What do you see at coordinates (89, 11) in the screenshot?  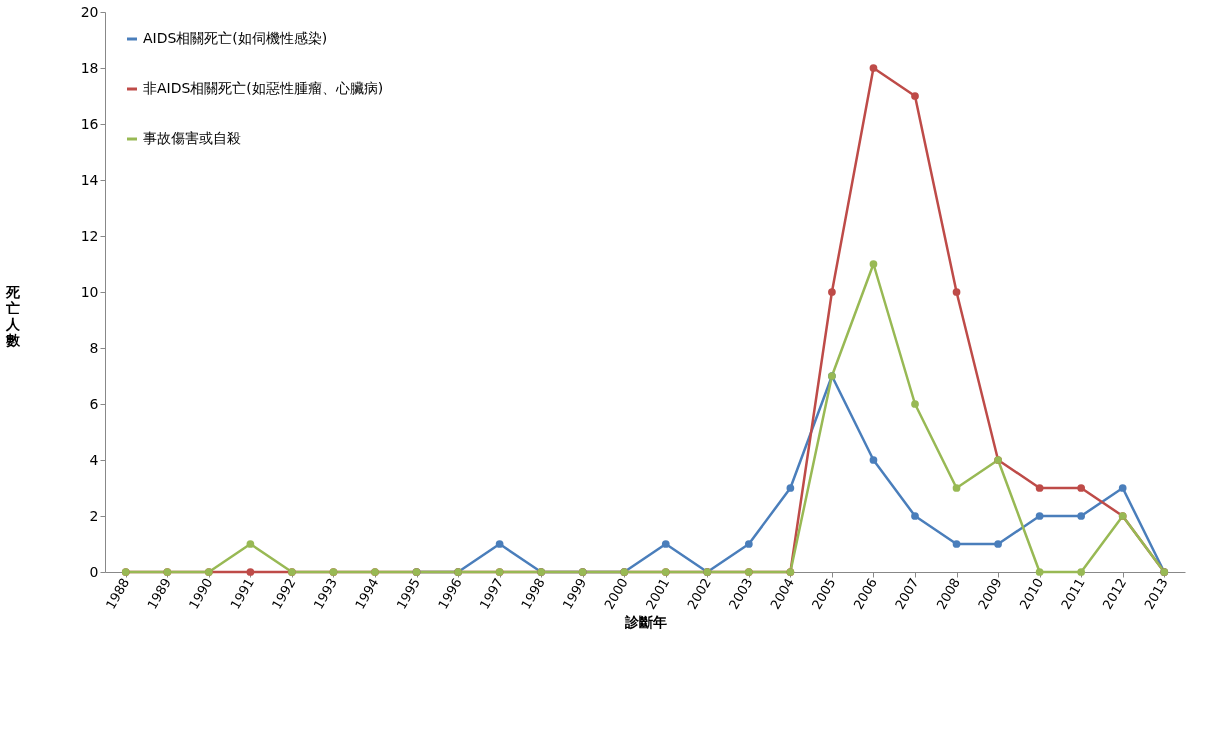 I see `y-tick-label: 20` at bounding box center [89, 11].